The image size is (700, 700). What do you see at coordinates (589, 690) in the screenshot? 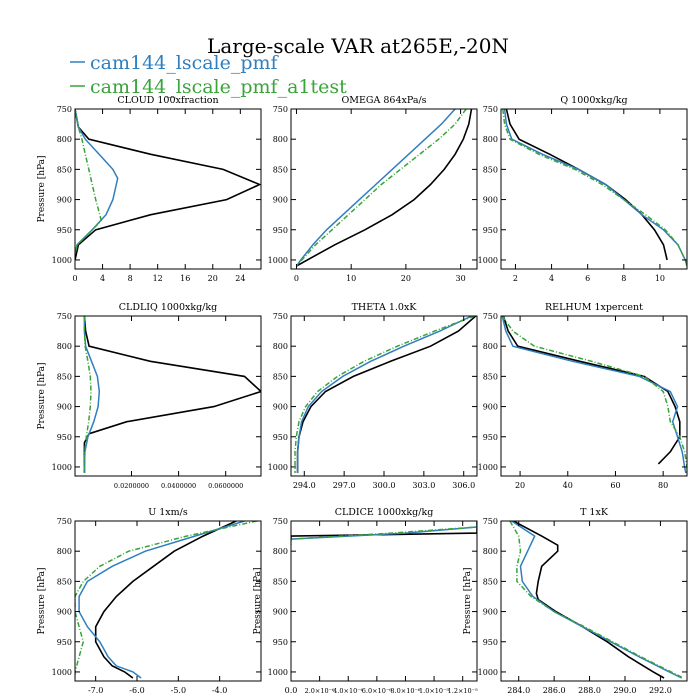
I see `x-tick-label: 288.0` at bounding box center [589, 690].